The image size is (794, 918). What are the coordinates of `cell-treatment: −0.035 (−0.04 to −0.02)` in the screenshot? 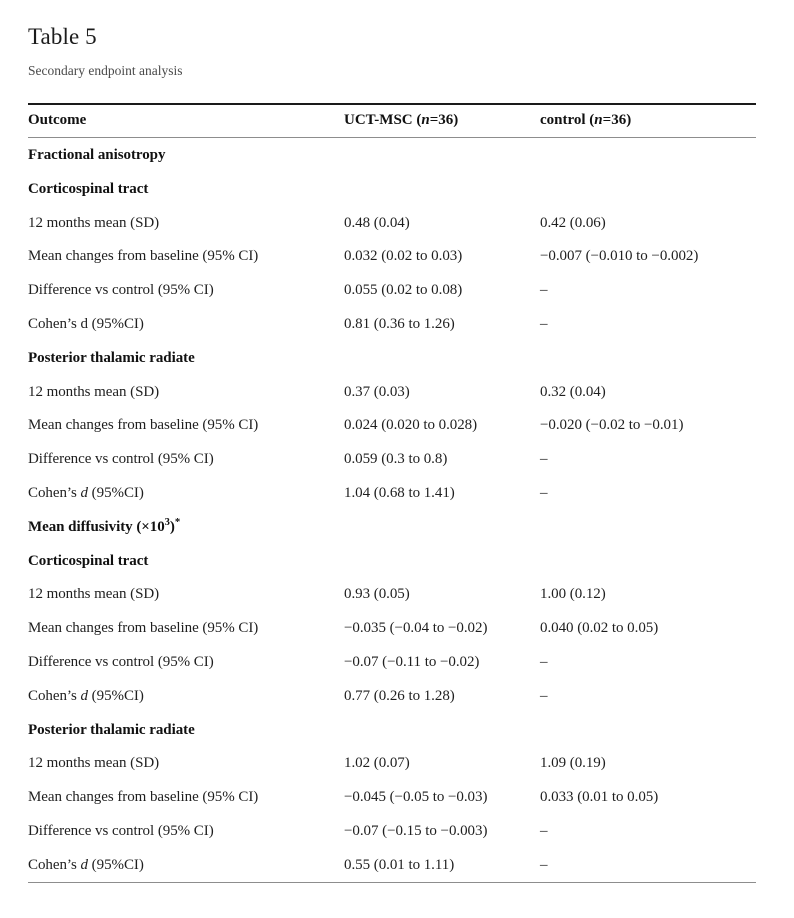 It's located at (442, 629).